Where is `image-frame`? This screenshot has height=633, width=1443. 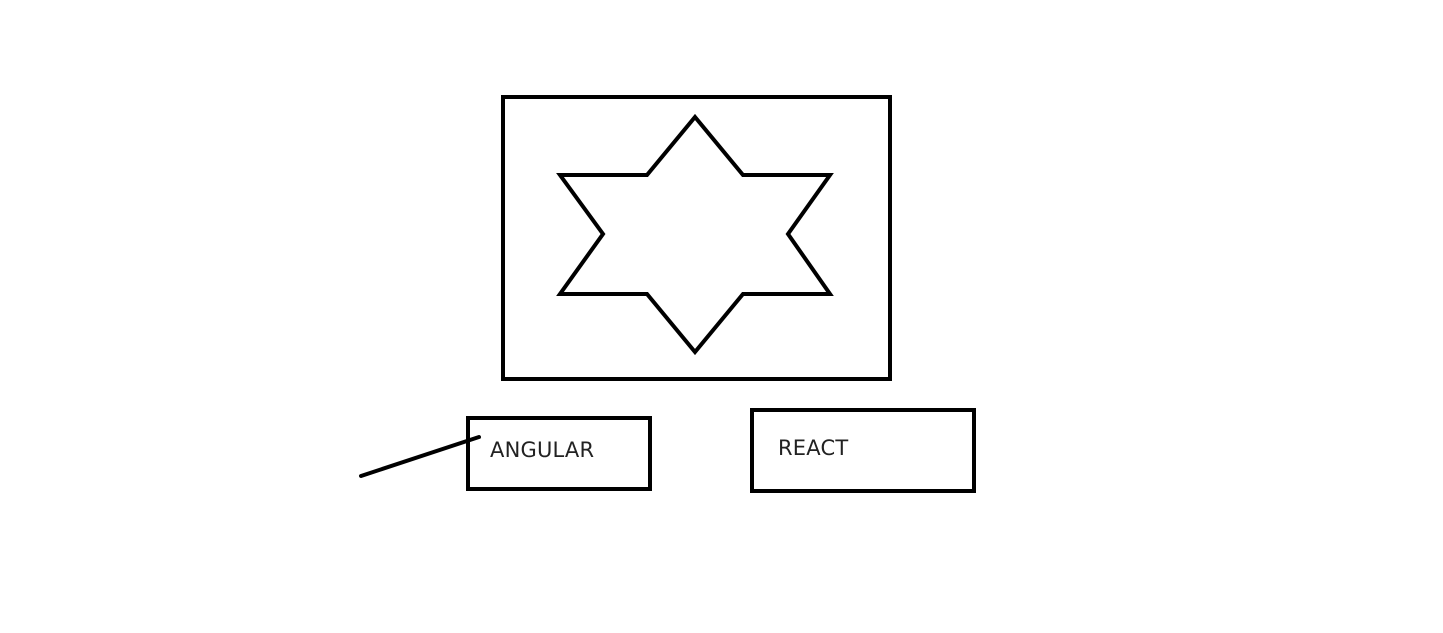
image-frame is located at coordinates (696, 238).